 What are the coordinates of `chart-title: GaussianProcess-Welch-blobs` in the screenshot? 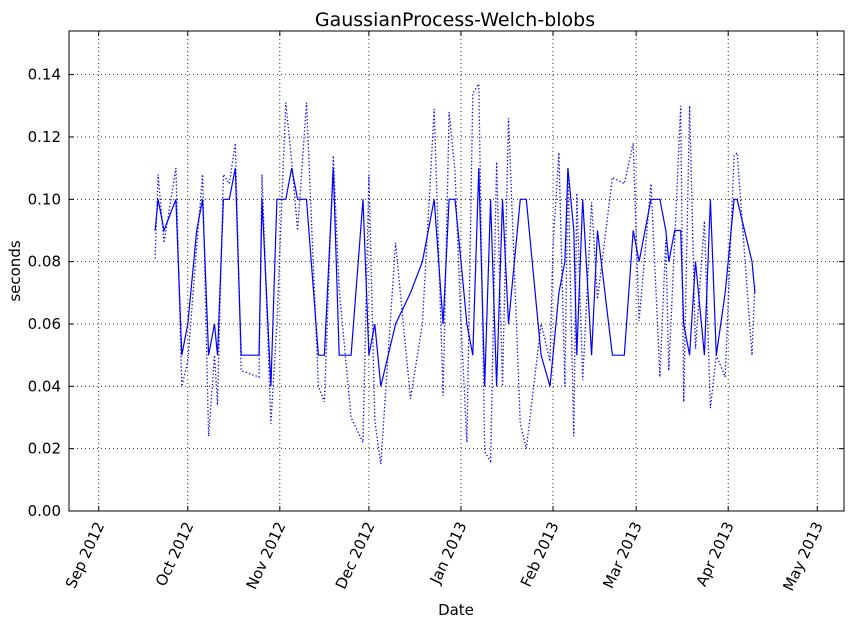 It's located at (455, 20).